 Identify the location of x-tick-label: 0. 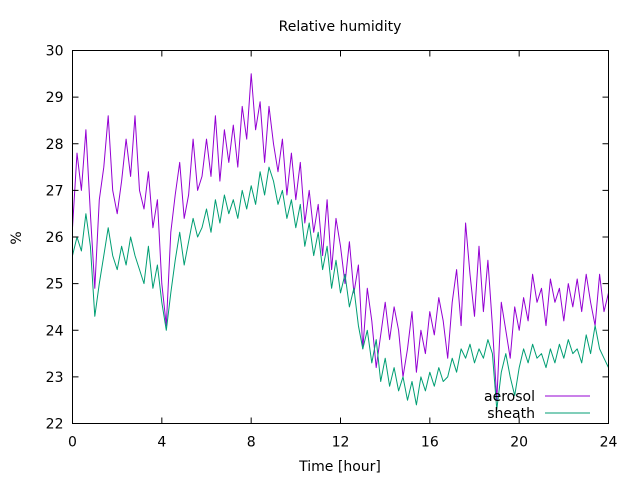
(72, 443).